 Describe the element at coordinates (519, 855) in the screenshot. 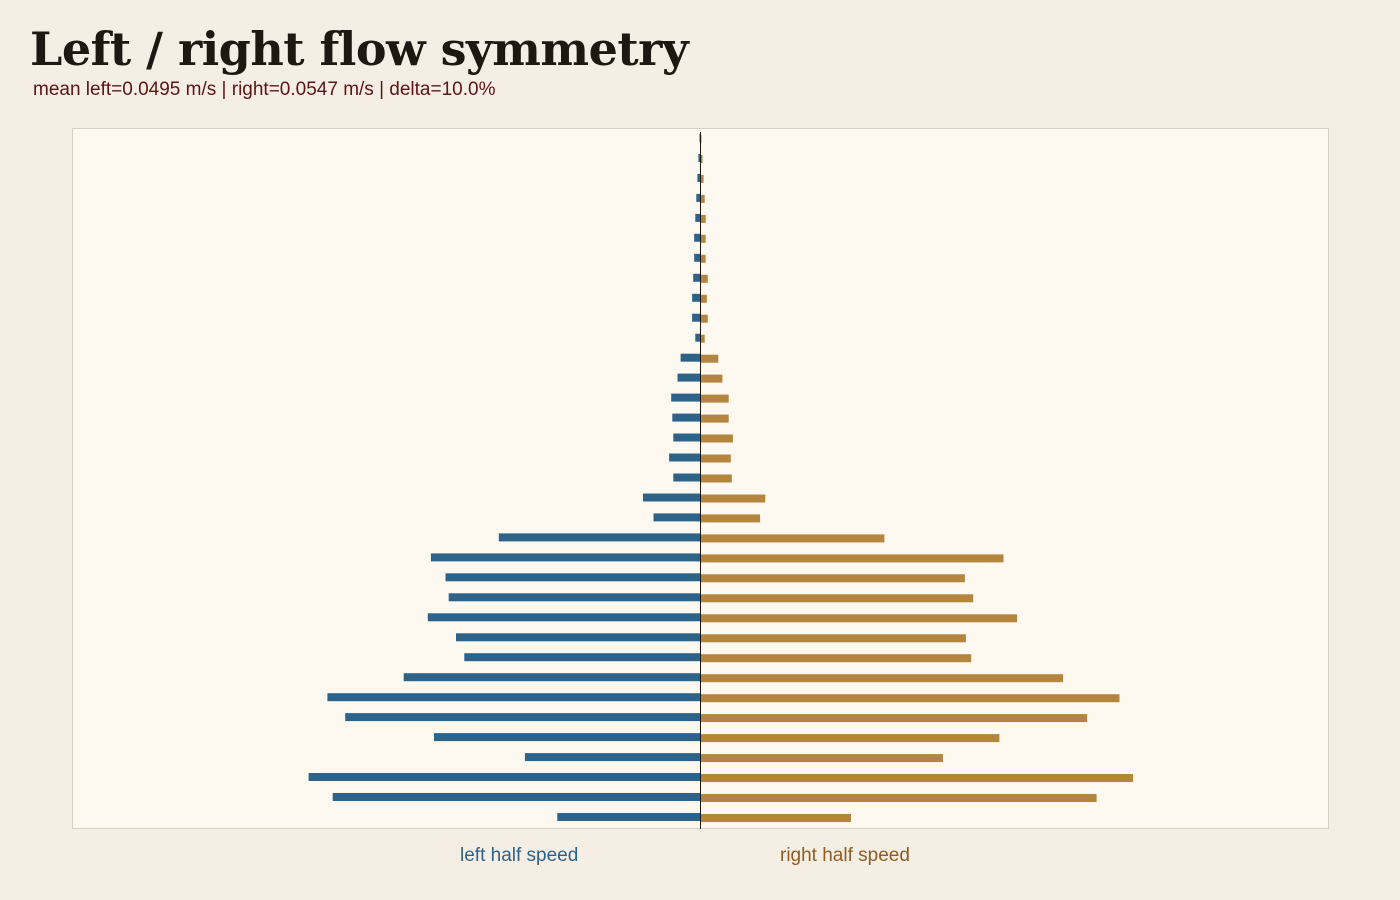

I see `legend-left-series: left half speed` at that location.